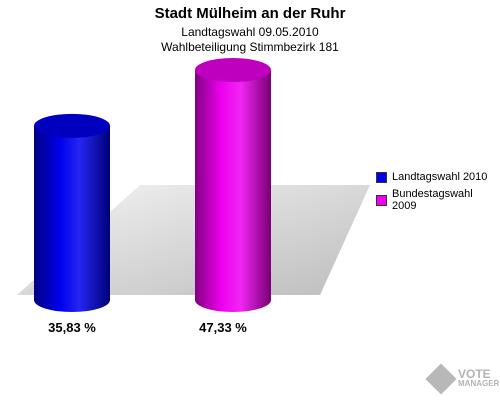 The width and height of the screenshot is (500, 400). I want to click on legend-label-bundestagswahl: Bundestagswahl 2009, so click(432, 200).